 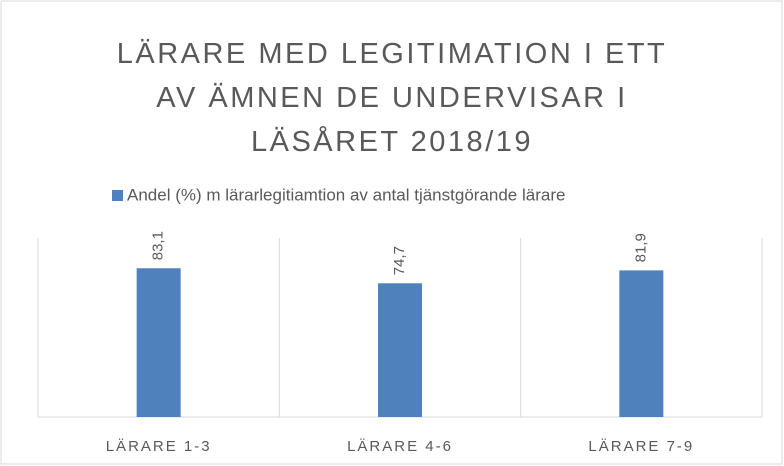 What do you see at coordinates (400, 446) in the screenshot?
I see `x-tick-label: LÄRARE 4-6` at bounding box center [400, 446].